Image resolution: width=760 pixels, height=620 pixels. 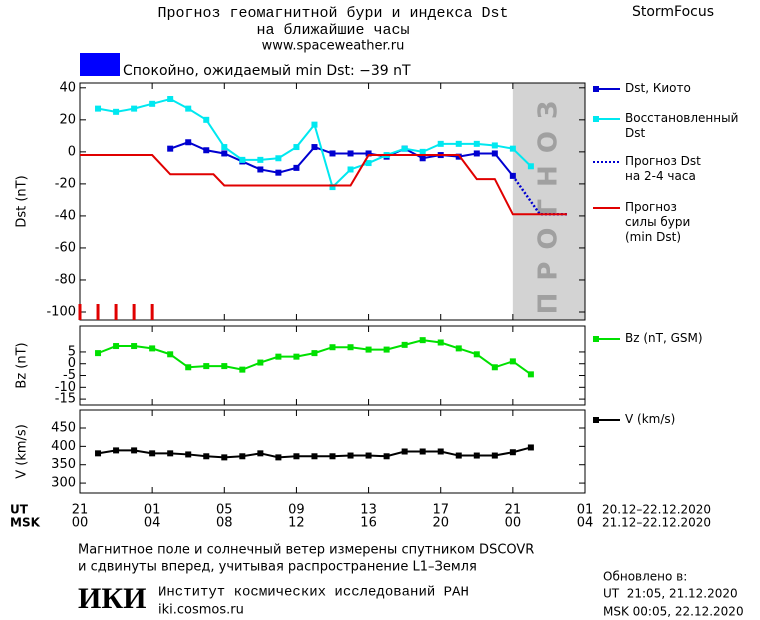 I want to click on updated-ut: UT 21:05, 21.12.2020, so click(x=670, y=594).